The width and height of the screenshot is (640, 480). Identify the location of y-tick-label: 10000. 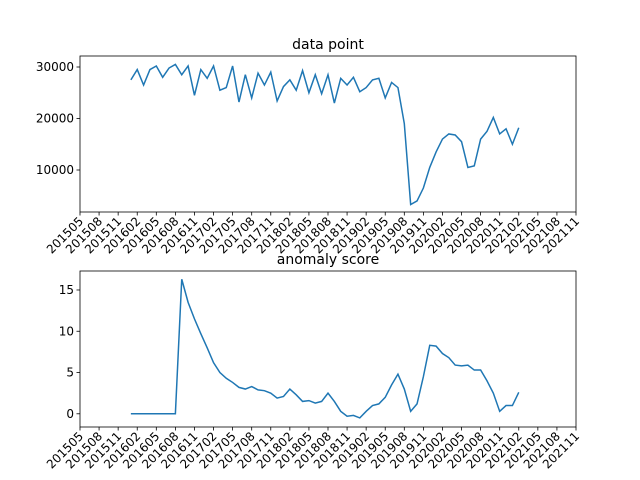
(55, 170).